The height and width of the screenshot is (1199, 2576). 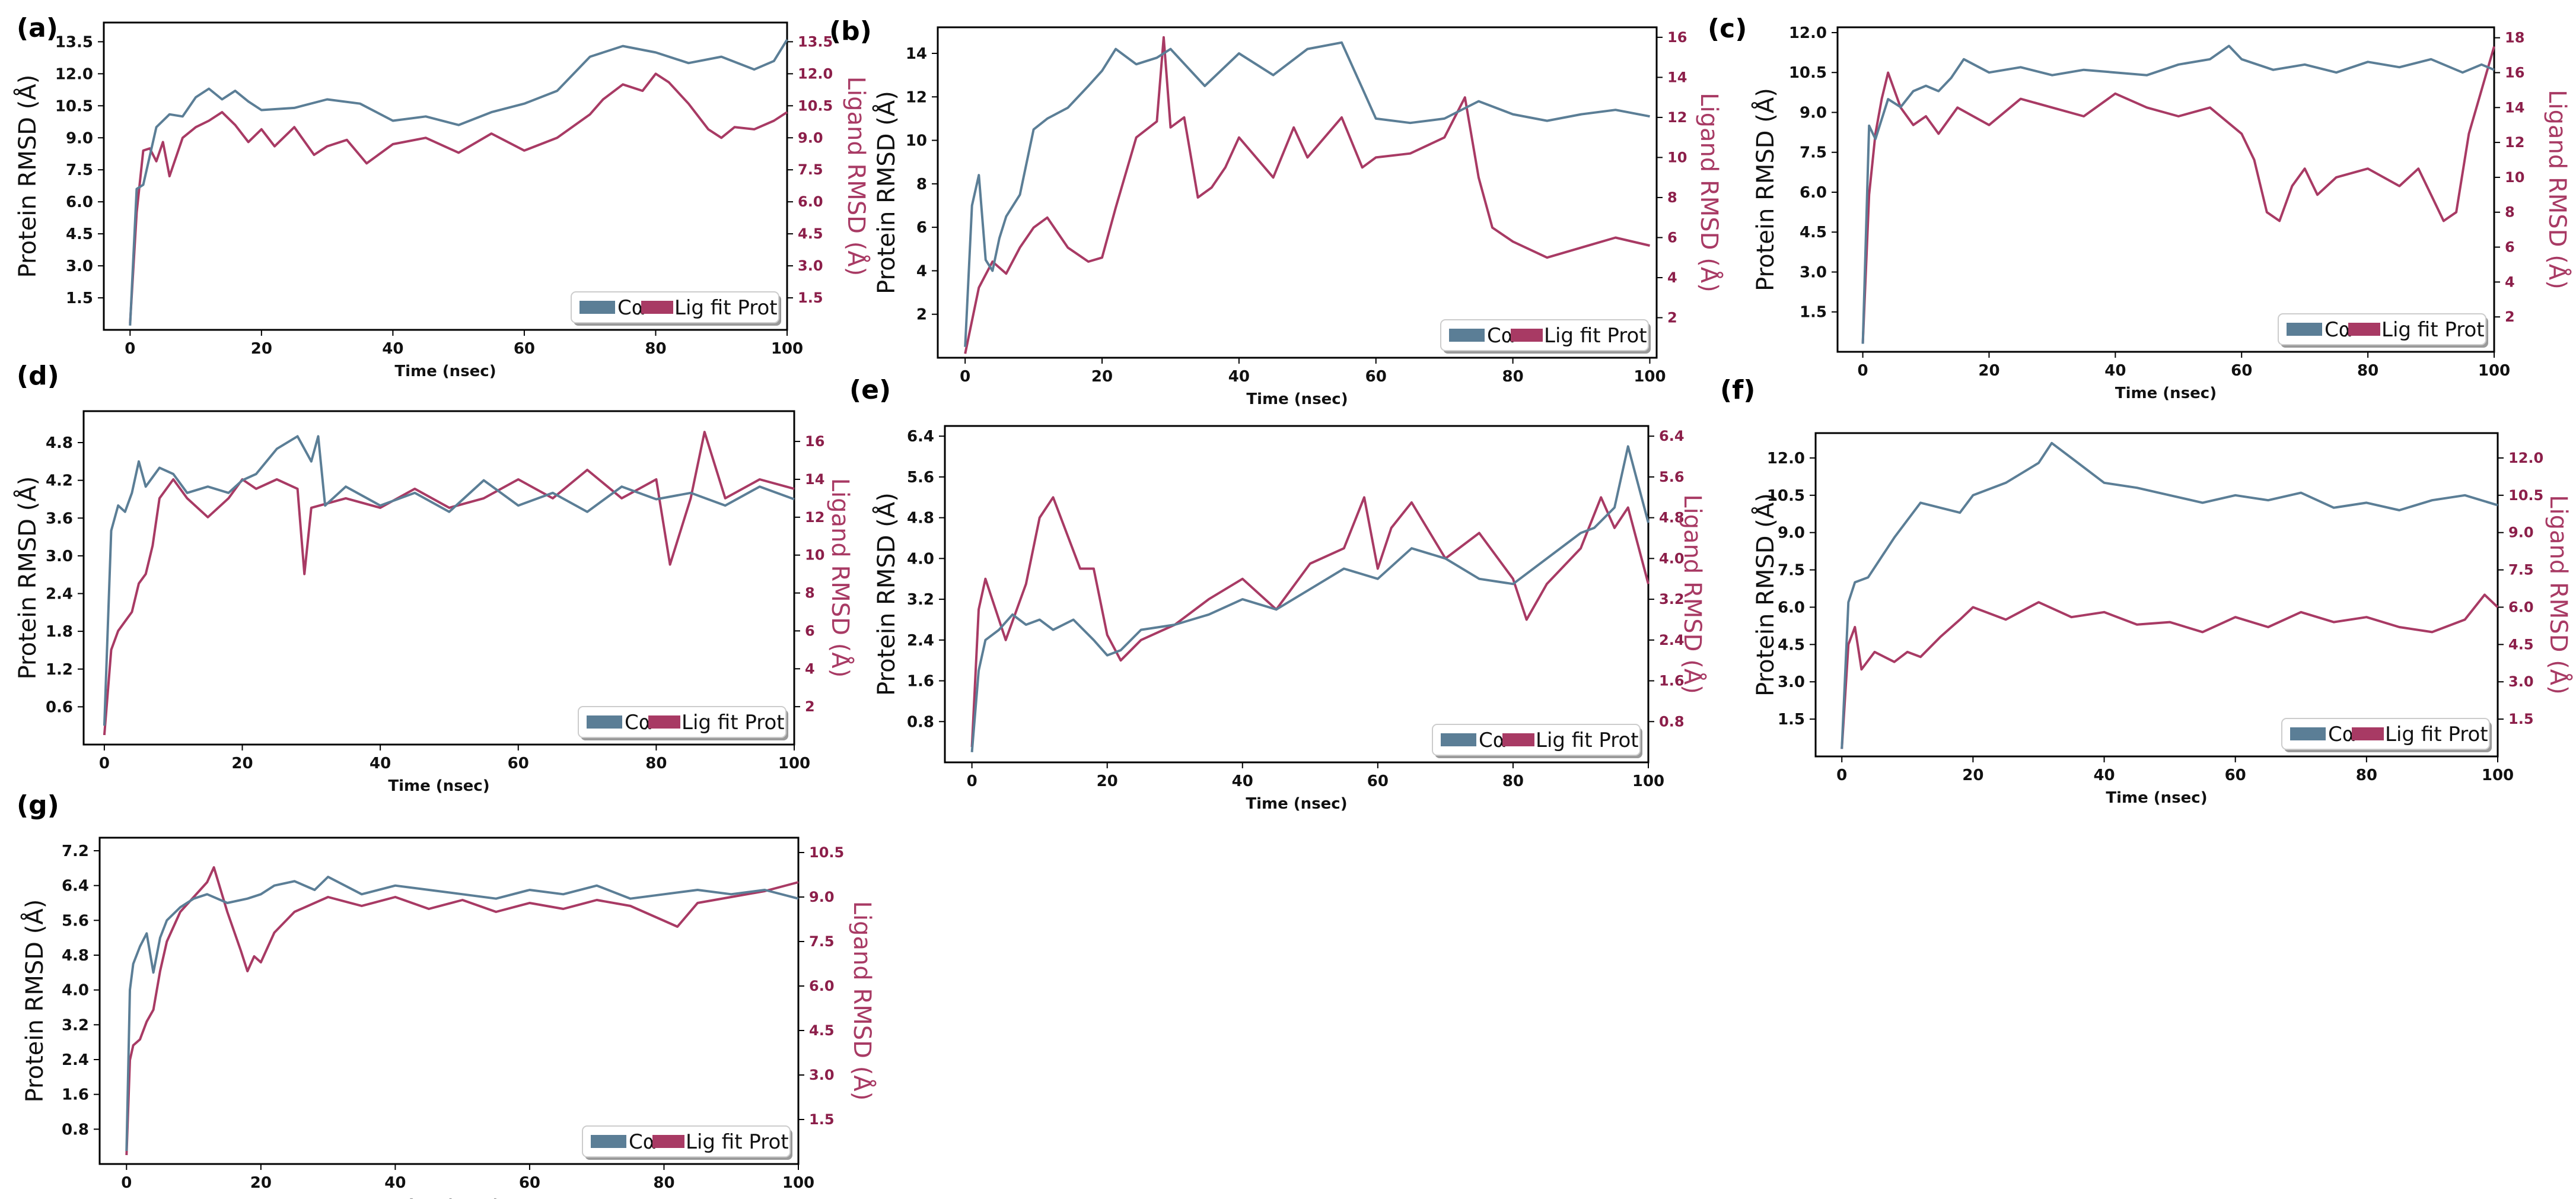 I want to click on y-tick-label: 4.8, so click(x=75, y=956).